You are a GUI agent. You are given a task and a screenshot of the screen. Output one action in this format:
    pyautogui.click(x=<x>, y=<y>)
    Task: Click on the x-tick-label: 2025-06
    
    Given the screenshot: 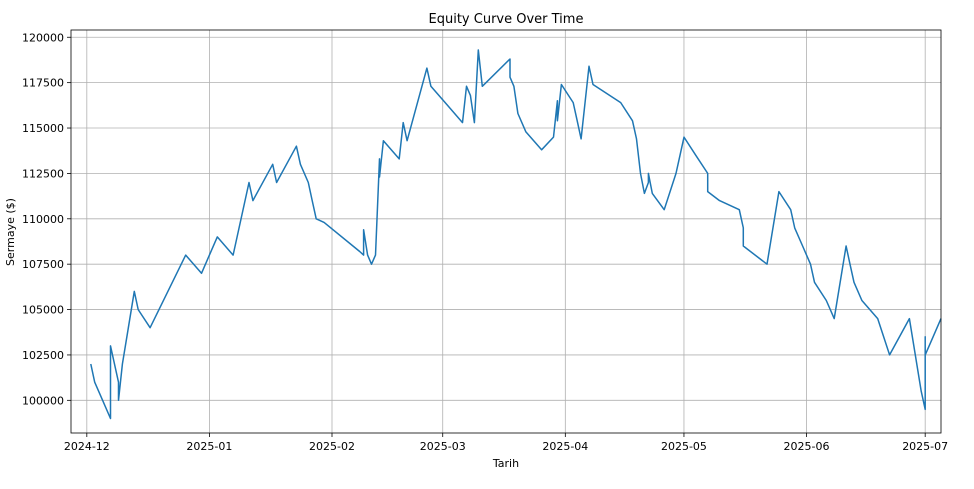 What is the action you would take?
    pyautogui.click(x=807, y=446)
    